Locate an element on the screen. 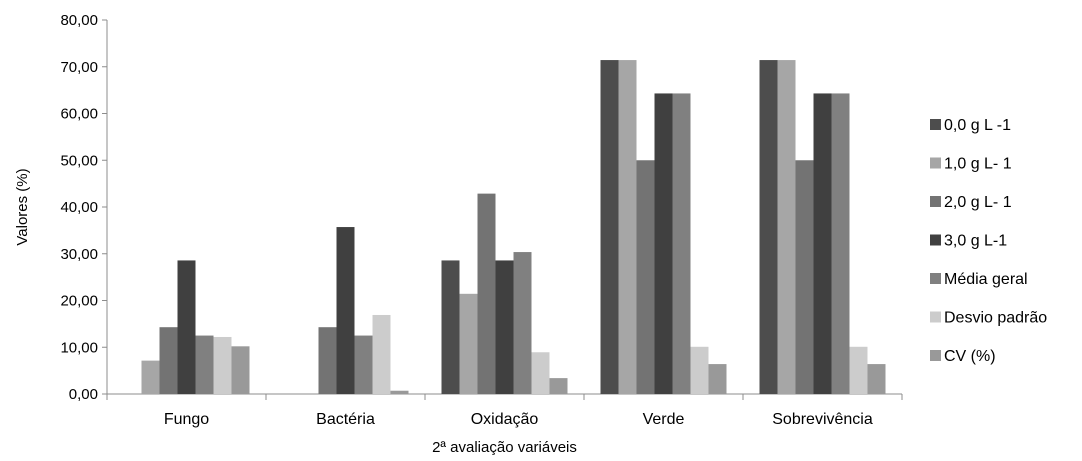  x-tick-label: Bactéria is located at coordinates (345, 419).